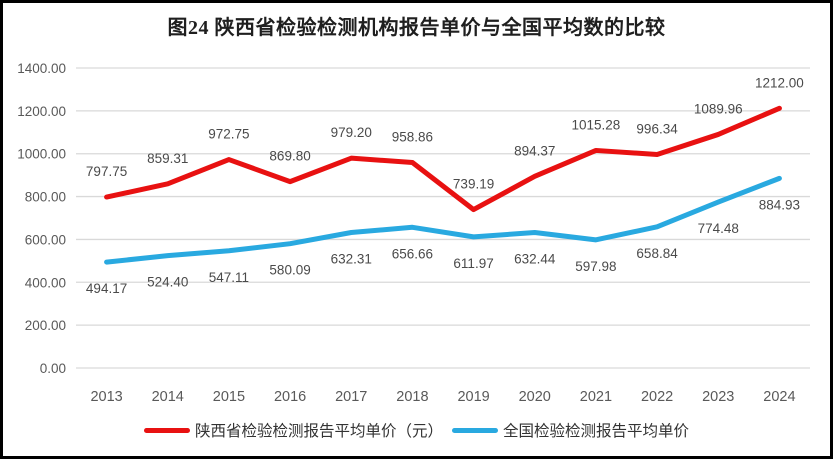 Image resolution: width=833 pixels, height=459 pixels. What do you see at coordinates (41, 68) in the screenshot?
I see `y-axis-tick-label: 1400.00` at bounding box center [41, 68].